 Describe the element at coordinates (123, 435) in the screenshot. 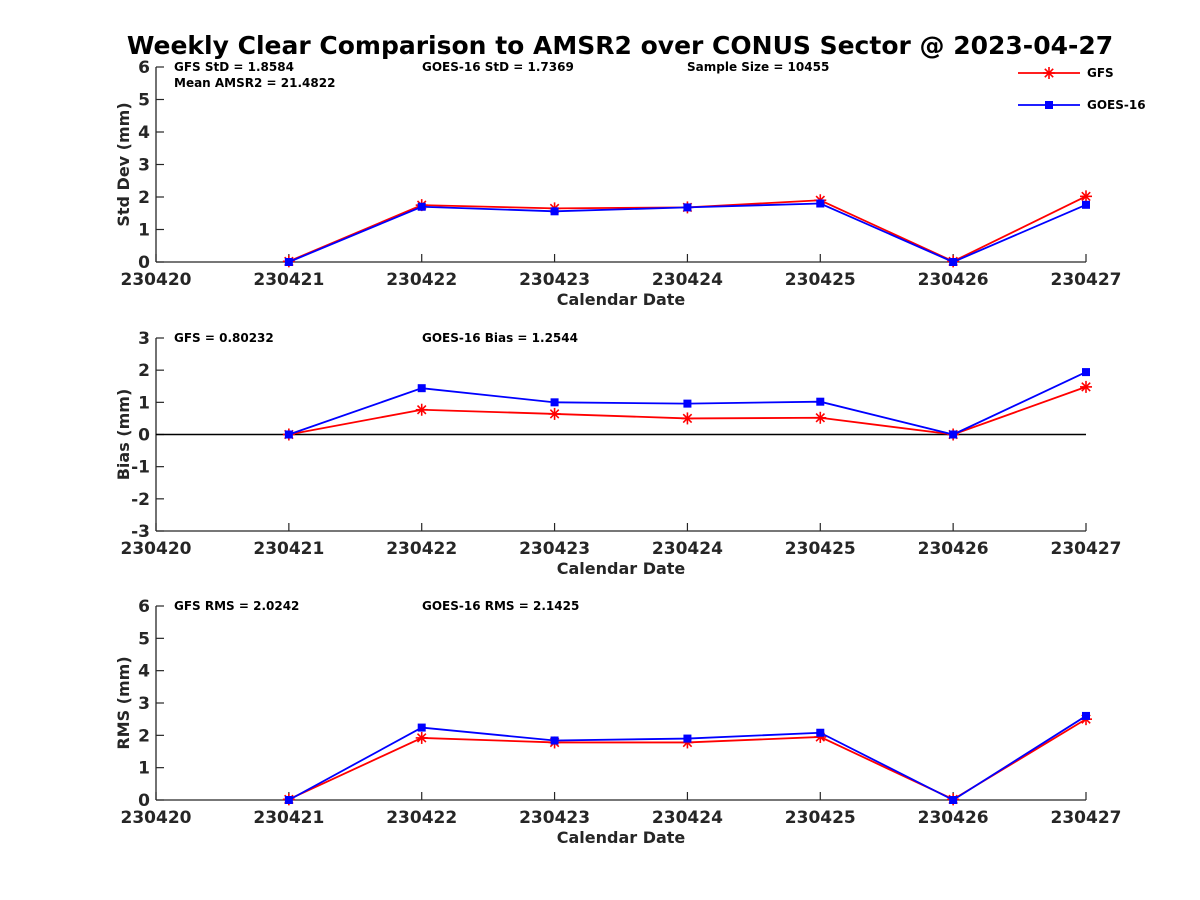

I see `y-axis-label: Bias (mm)` at that location.